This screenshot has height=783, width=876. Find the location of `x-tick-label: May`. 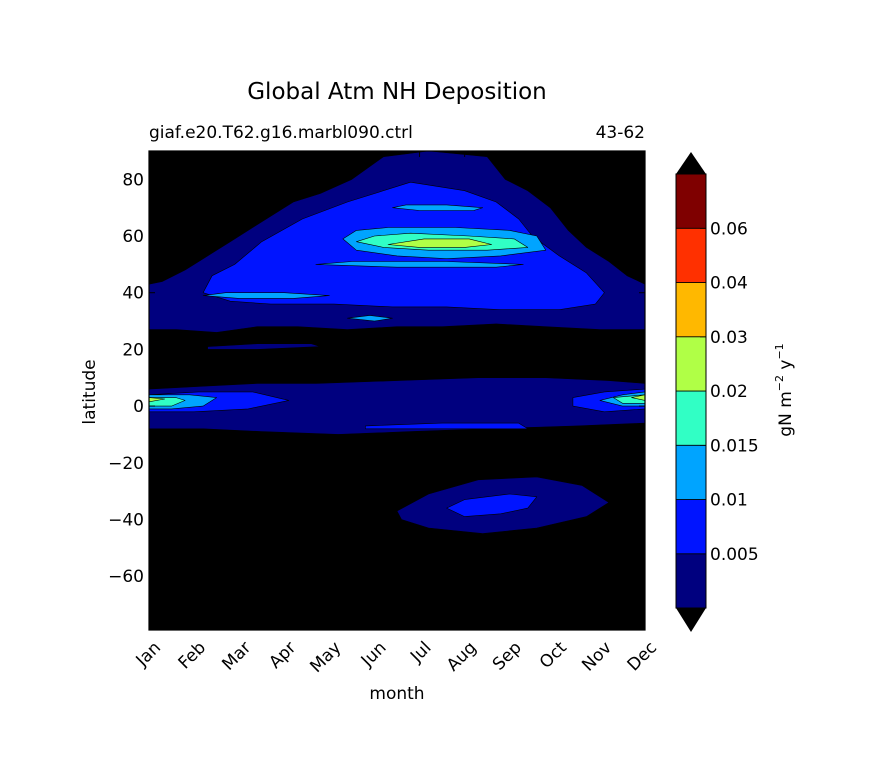

x-tick-label: May is located at coordinates (325, 657).